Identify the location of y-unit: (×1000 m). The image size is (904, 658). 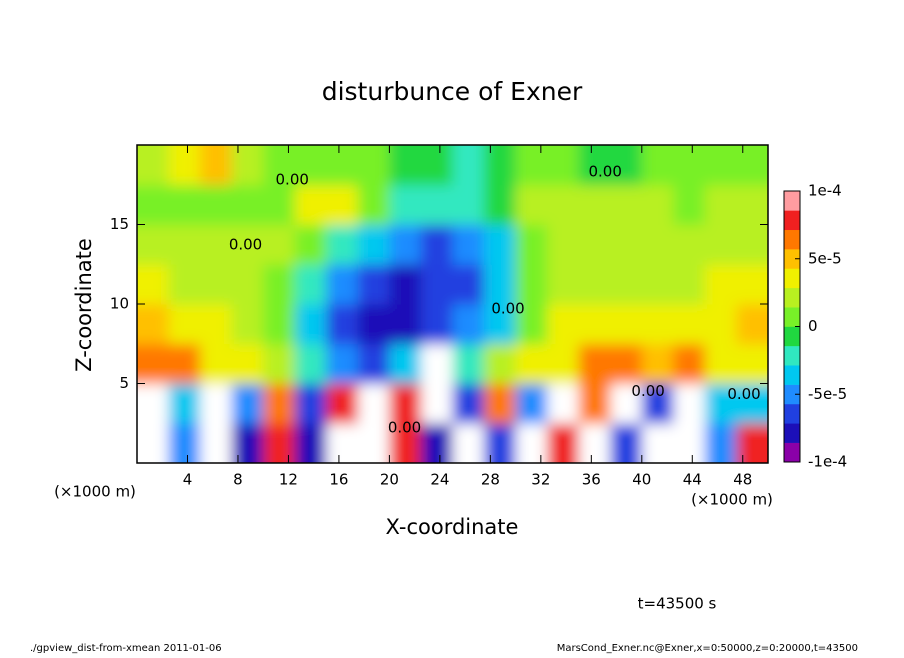
(95, 492).